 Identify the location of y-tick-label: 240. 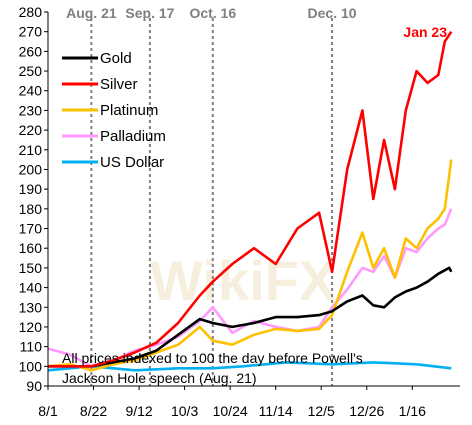
(31, 91).